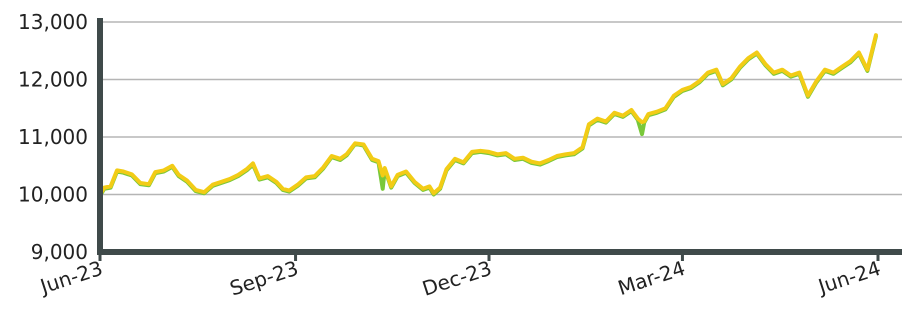 The height and width of the screenshot is (320, 902). What do you see at coordinates (53, 22) in the screenshot?
I see `y-tick-label: 13,000` at bounding box center [53, 22].